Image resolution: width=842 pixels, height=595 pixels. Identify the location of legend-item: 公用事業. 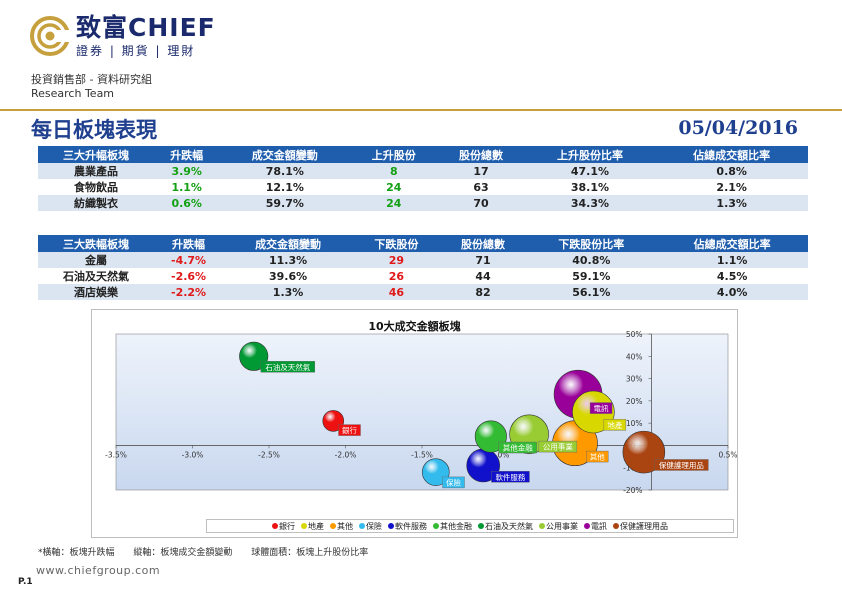
(558, 526).